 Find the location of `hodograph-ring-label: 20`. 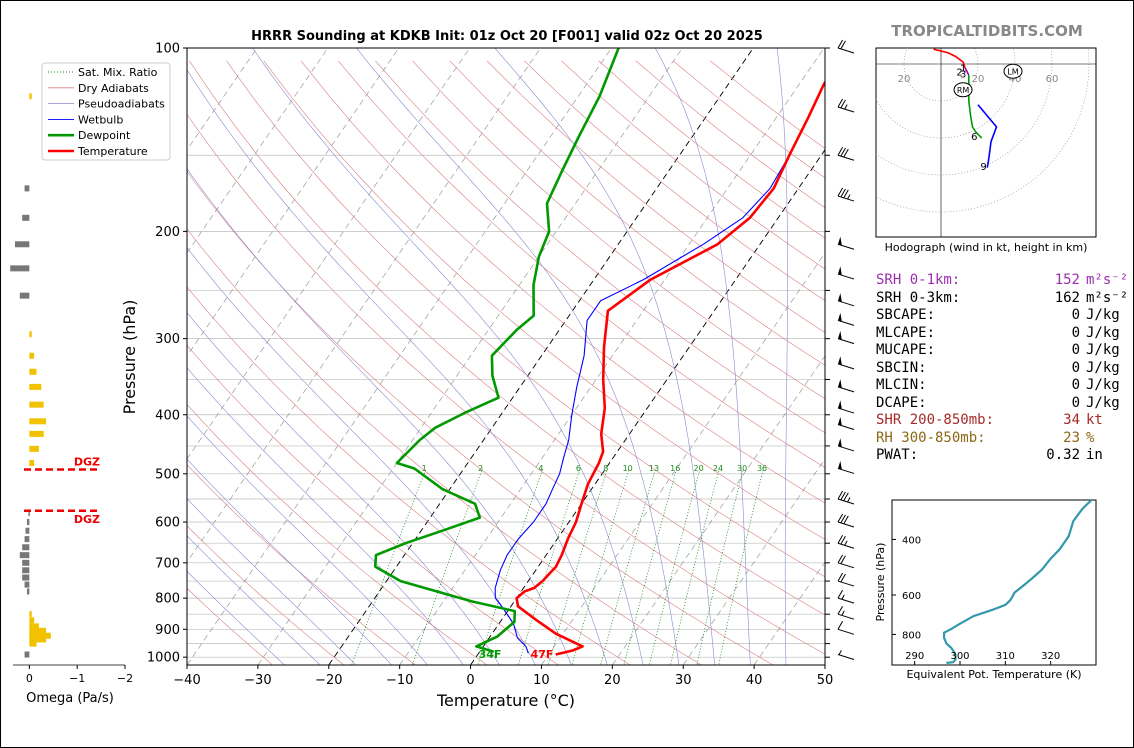

hodograph-ring-label: 20 is located at coordinates (904, 79).